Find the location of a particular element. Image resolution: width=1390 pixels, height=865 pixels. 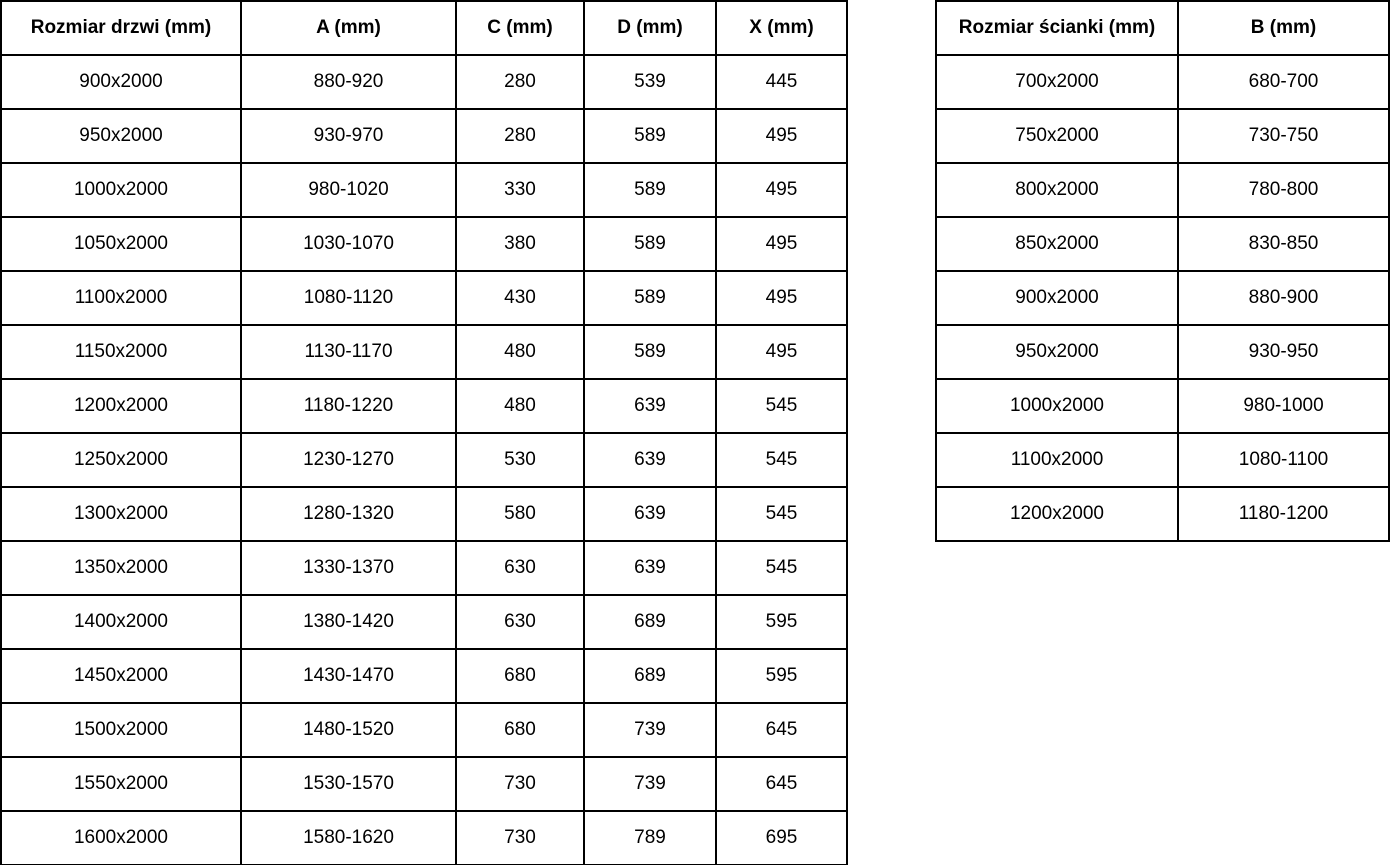

table-row: 1400x2000 1380-1420 630 689 595 is located at coordinates (424, 622).